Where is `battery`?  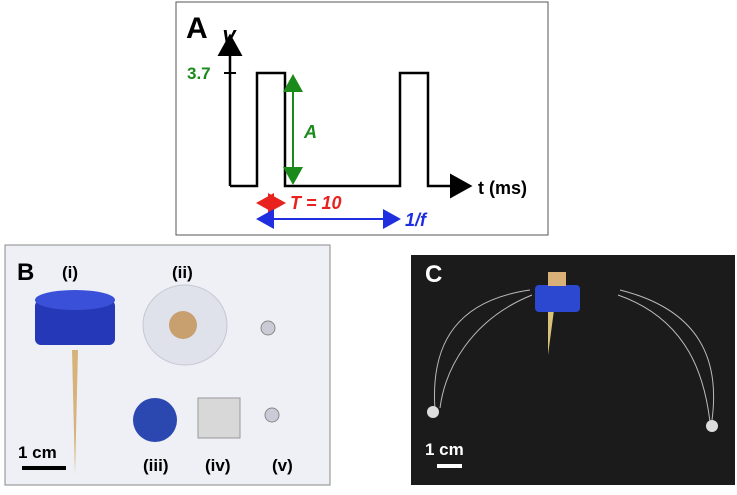 battery is located at coordinates (219, 418).